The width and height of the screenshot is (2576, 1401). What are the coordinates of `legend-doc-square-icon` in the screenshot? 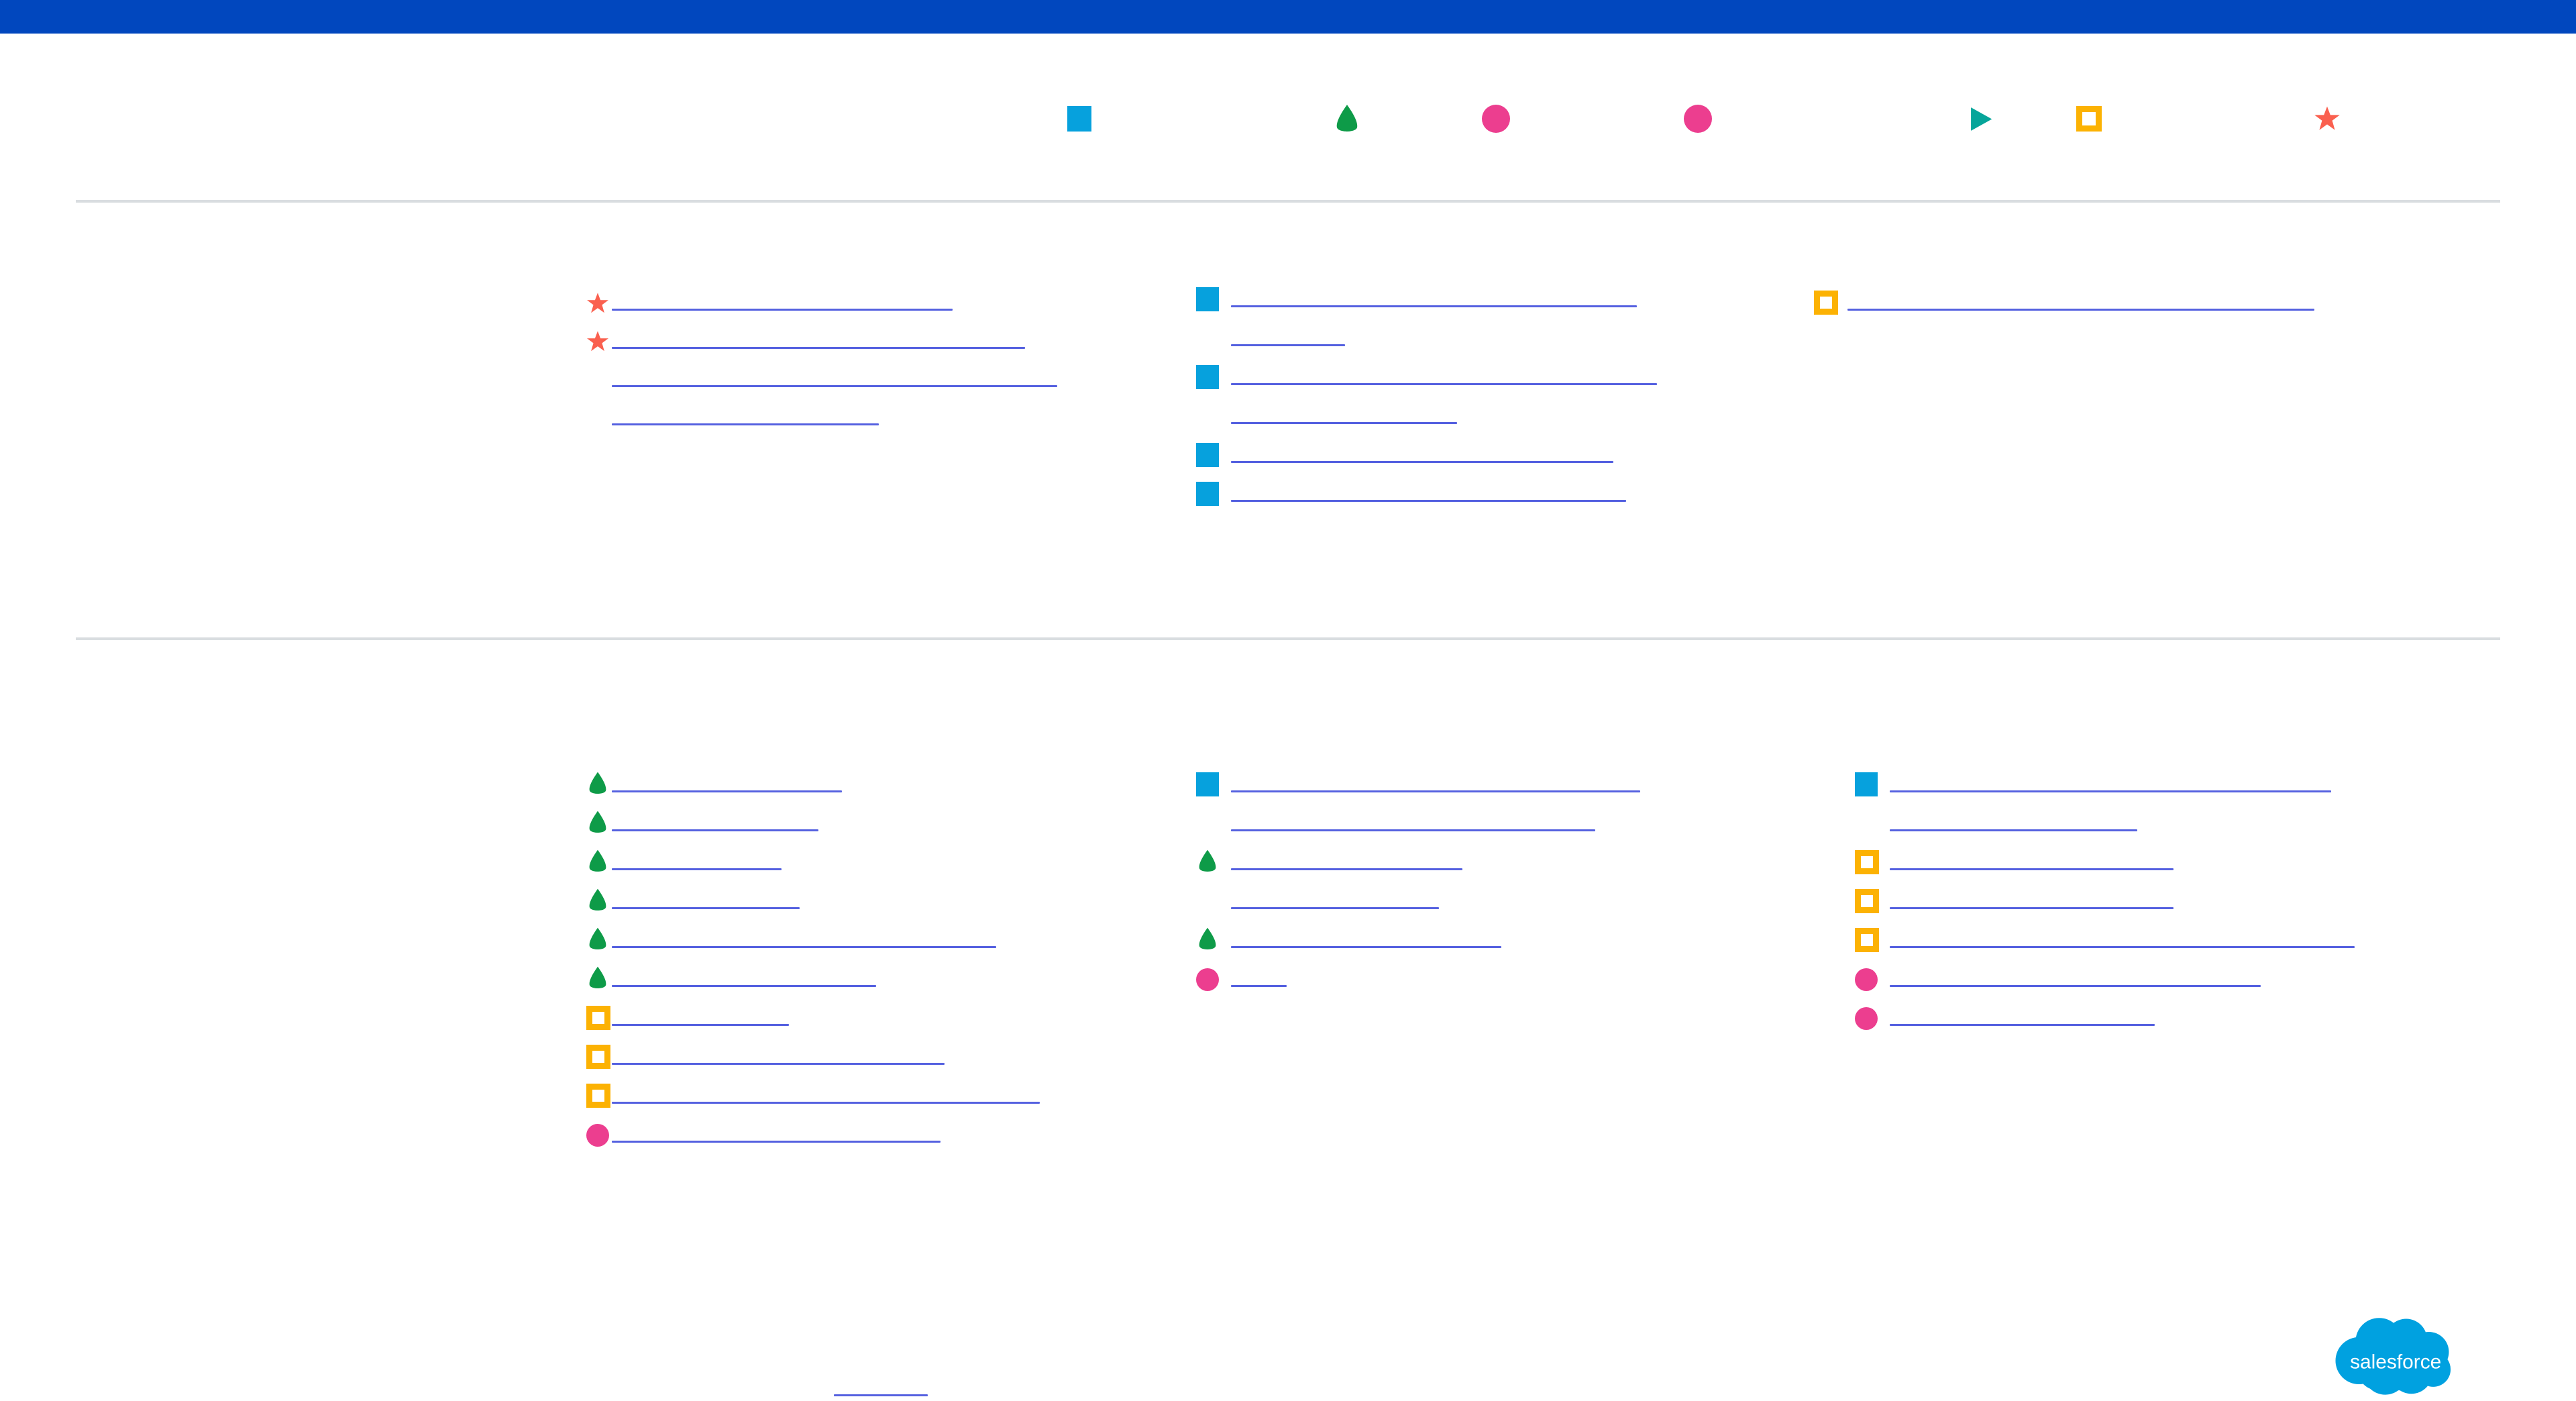 It's located at (1079, 119).